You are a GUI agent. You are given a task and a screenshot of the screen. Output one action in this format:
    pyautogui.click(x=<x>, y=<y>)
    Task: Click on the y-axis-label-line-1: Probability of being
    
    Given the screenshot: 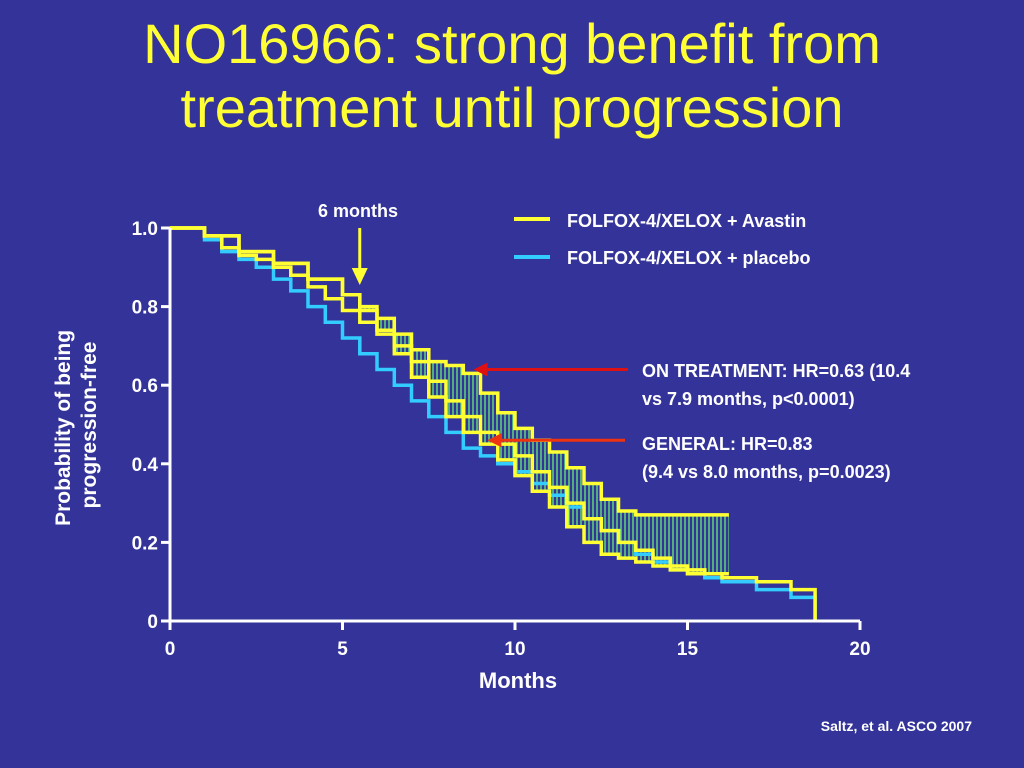 What is the action you would take?
    pyautogui.click(x=63, y=428)
    